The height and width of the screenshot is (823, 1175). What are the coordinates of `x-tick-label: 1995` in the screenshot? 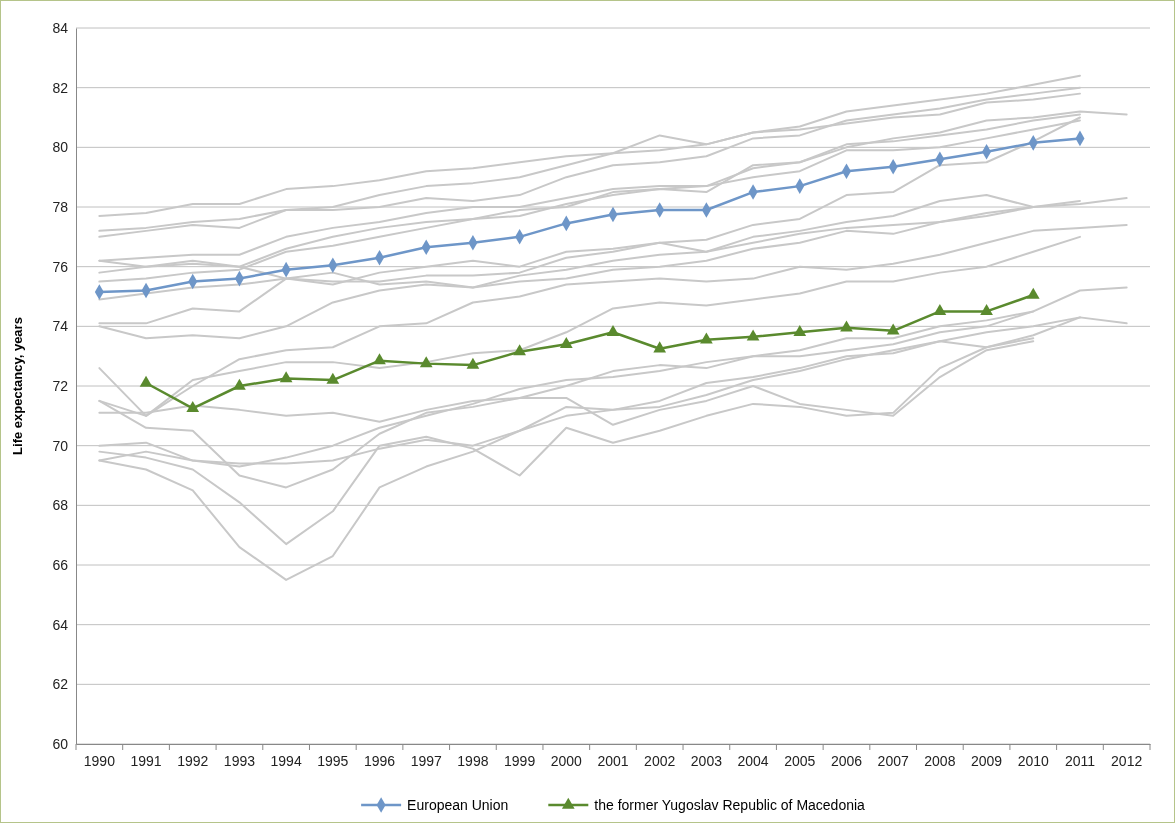 It's located at (333, 760).